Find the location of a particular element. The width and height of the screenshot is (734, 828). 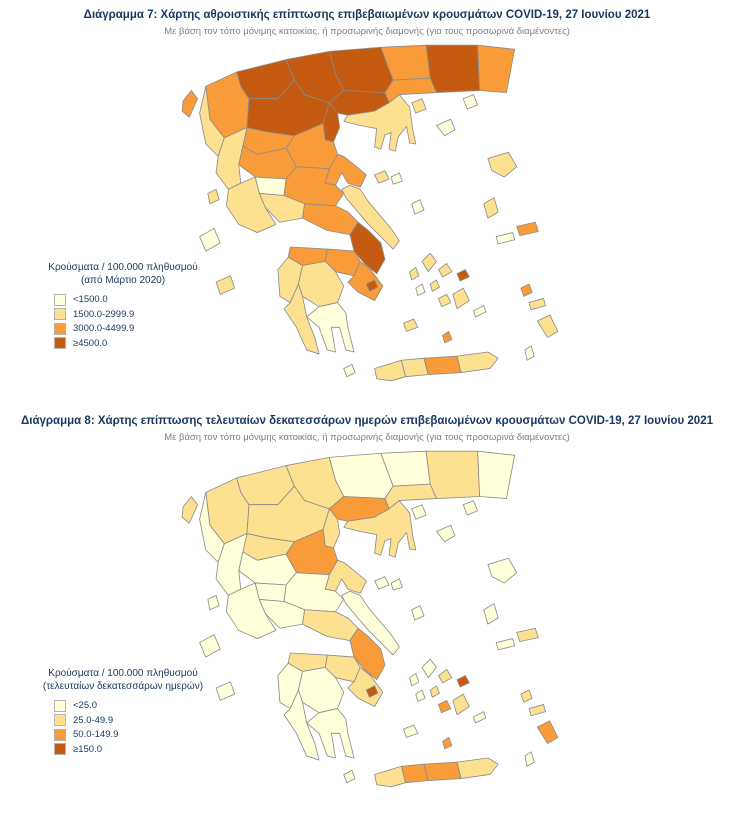

region-evrytania is located at coordinates (270, 592).